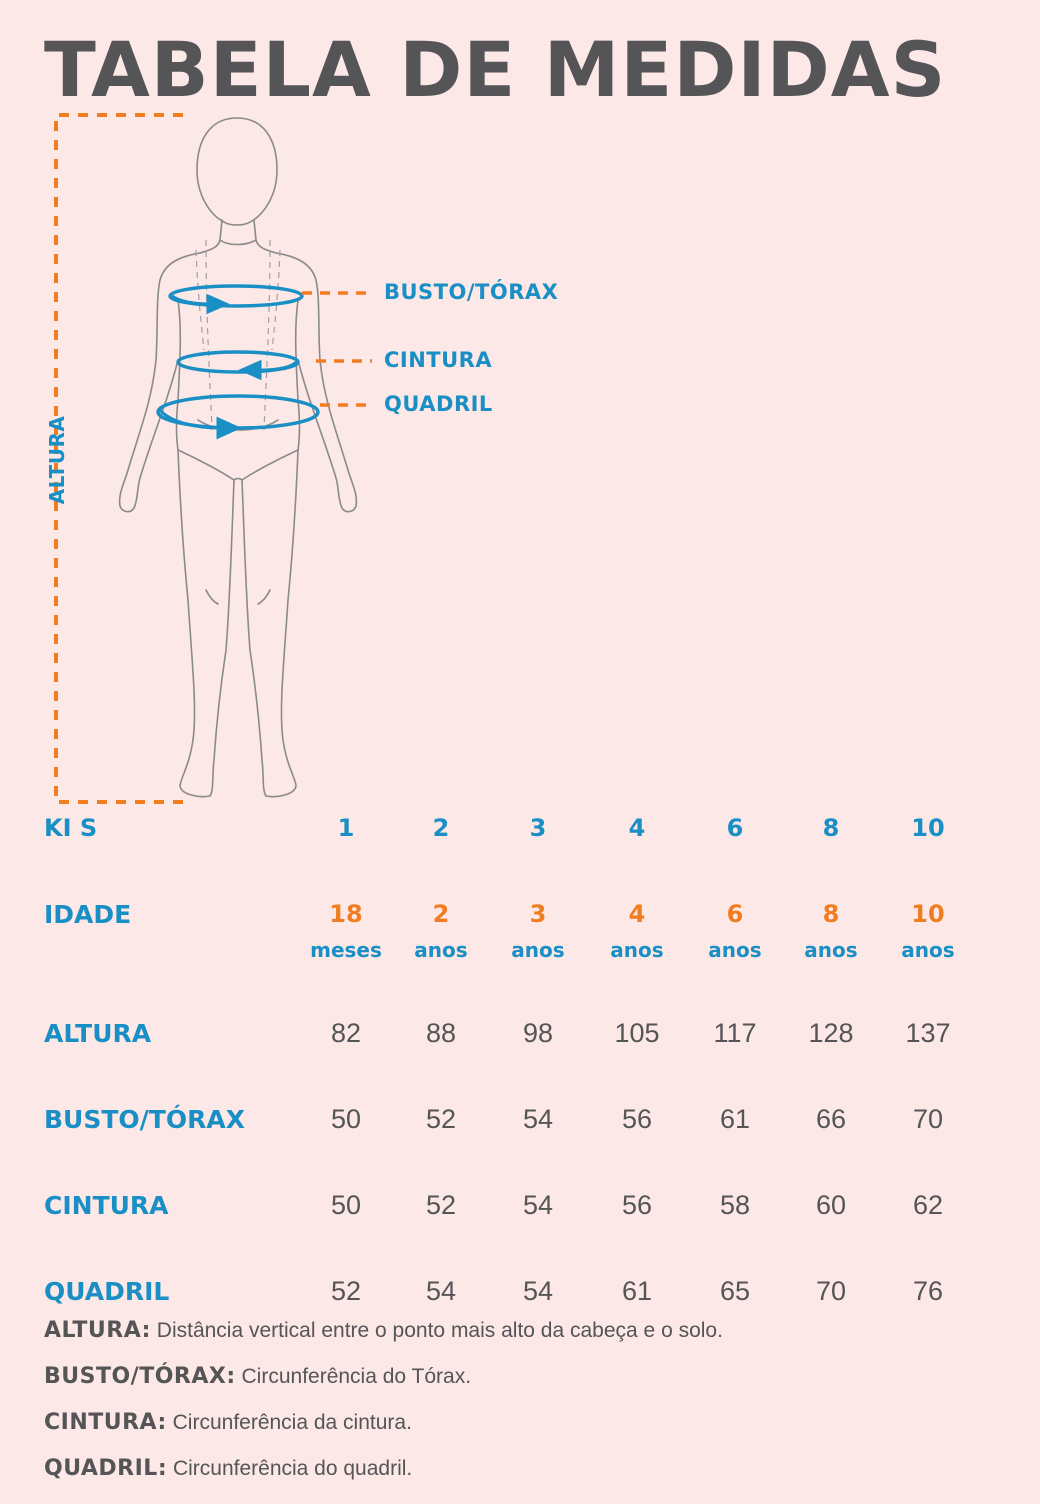 This screenshot has width=1040, height=1504. I want to click on row-label-busto: BUSTO/TÓRAX, so click(144, 1119).